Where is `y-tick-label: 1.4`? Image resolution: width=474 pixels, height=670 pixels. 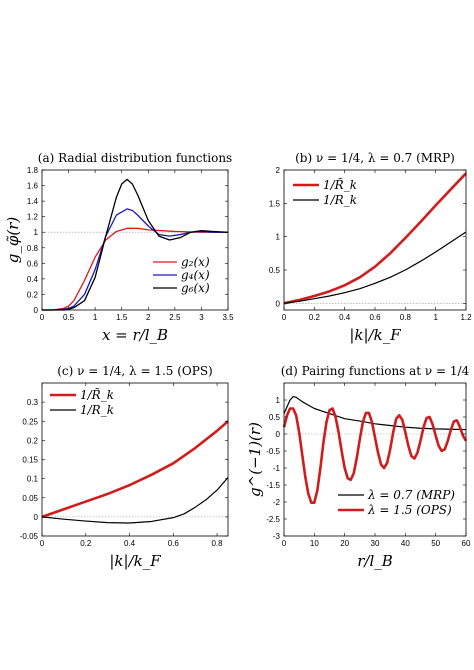 y-tick-label: 1.4 is located at coordinates (33, 201).